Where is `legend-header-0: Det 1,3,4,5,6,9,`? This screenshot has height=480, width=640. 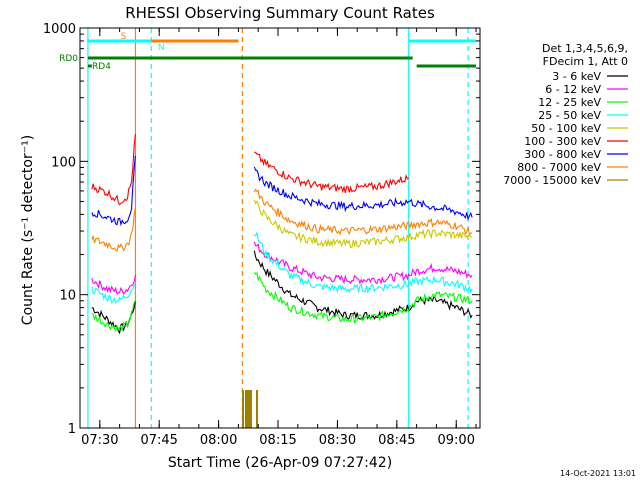 legend-header-0: Det 1,3,4,5,6,9, is located at coordinates (585, 48).